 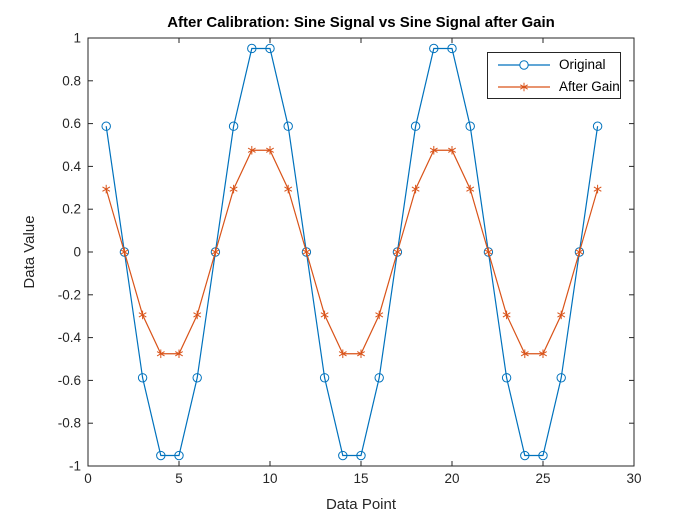 What do you see at coordinates (77, 252) in the screenshot?
I see `y-tick-label: 0` at bounding box center [77, 252].